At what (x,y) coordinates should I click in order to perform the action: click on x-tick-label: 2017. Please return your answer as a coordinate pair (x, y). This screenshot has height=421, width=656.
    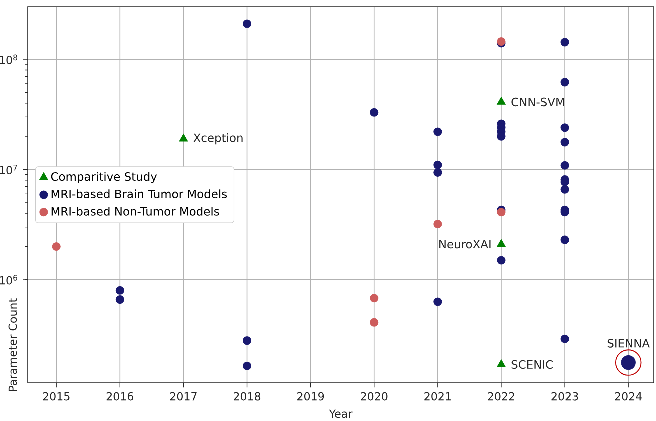
    Looking at the image, I should click on (183, 396).